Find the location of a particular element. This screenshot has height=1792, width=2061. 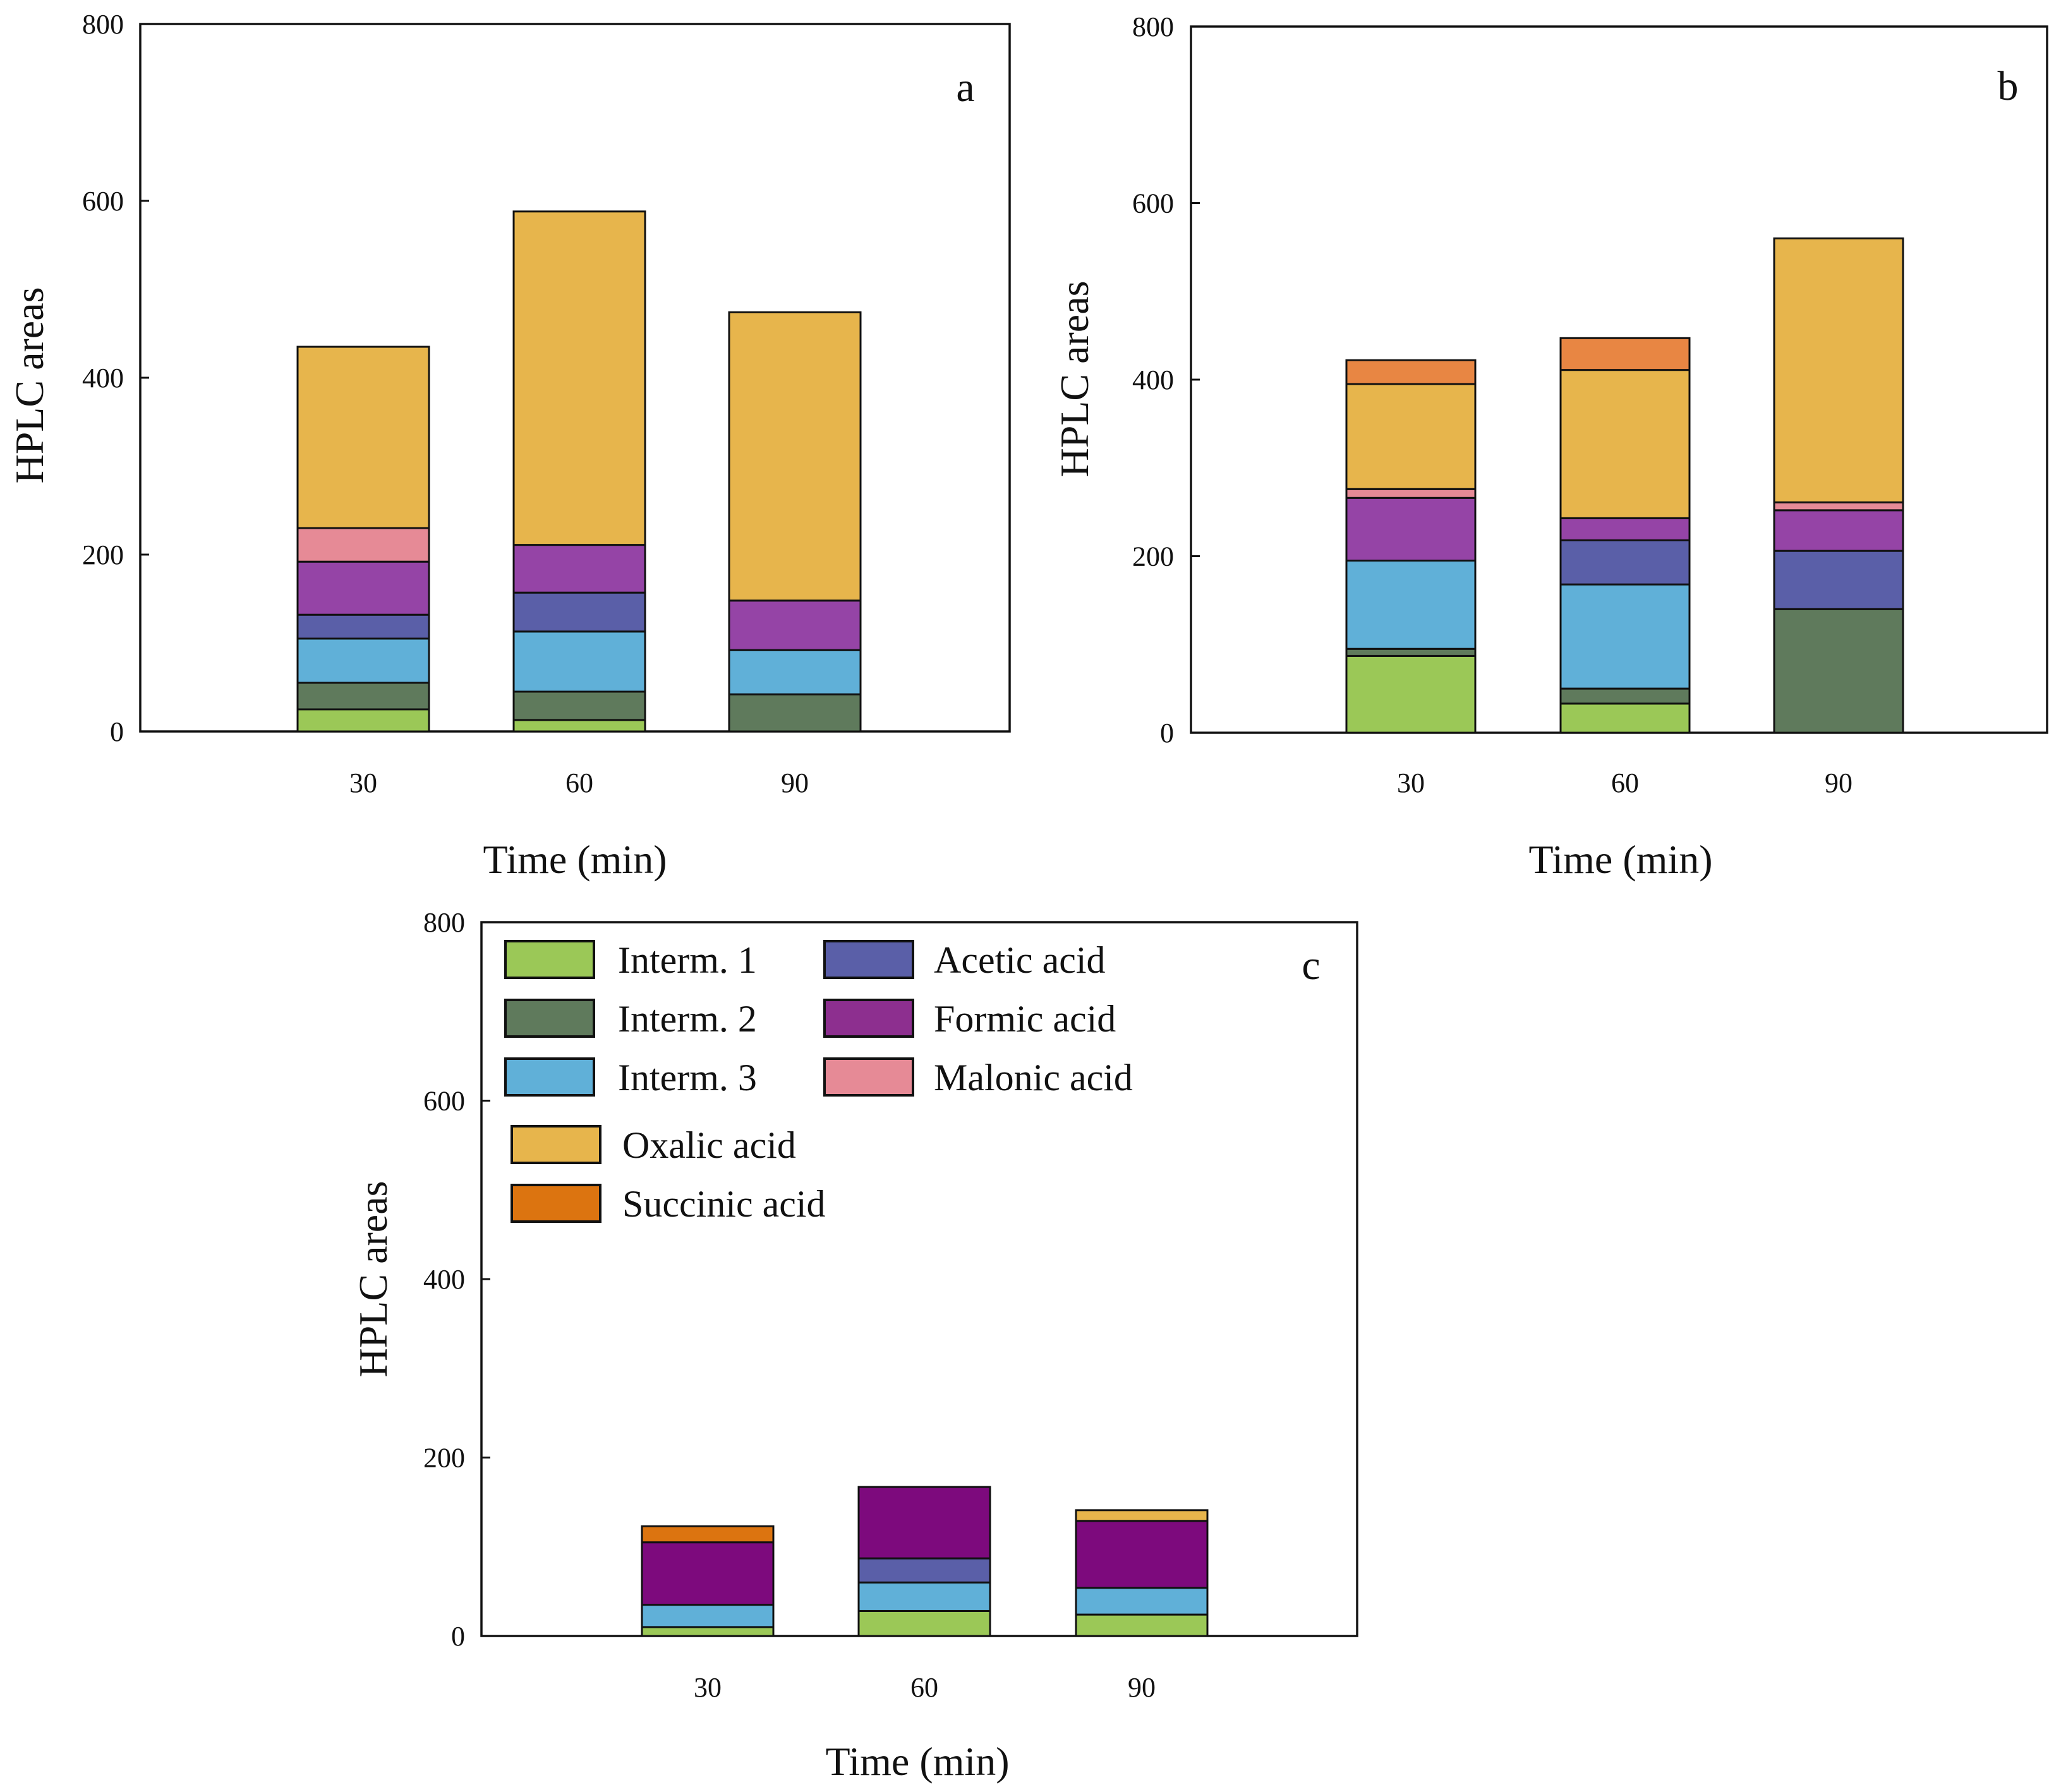

panel-letter: c is located at coordinates (1311, 966).